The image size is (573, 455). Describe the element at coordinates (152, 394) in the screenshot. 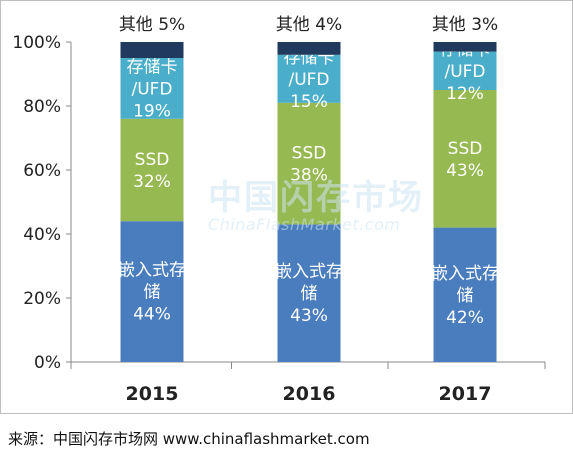

I see `x-category-label: 2015` at that location.